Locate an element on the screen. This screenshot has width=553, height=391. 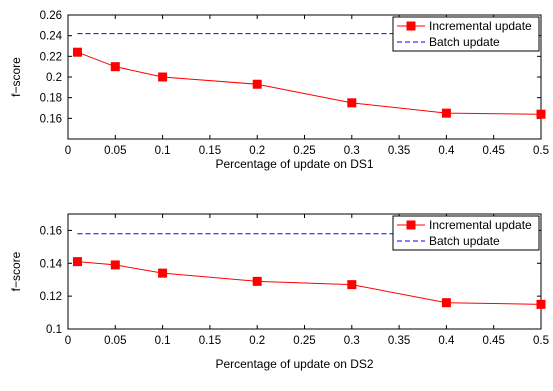
y-tick-label: 0.24 is located at coordinates (51, 37).